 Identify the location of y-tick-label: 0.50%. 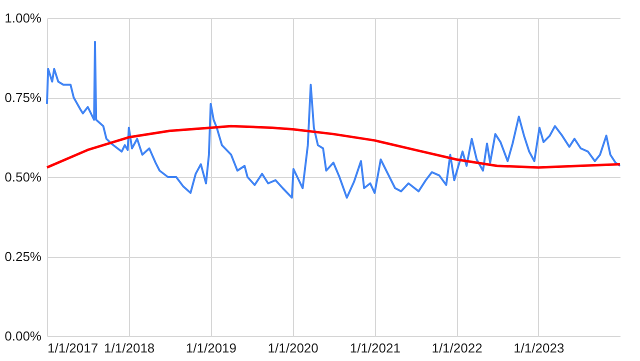
(23, 177).